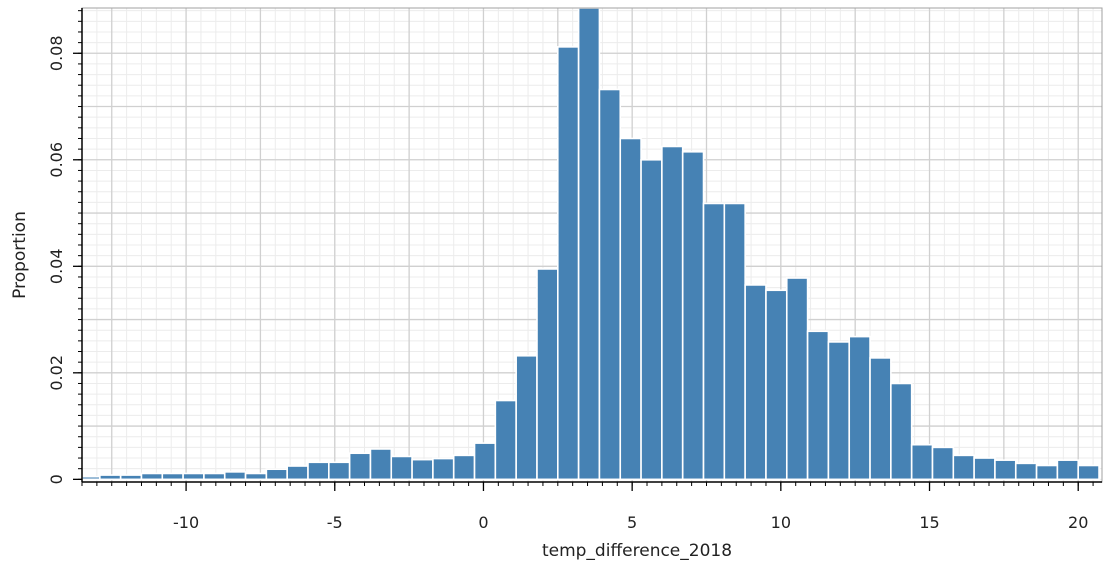 This screenshot has height=569, width=1106. I want to click on y-tick-label: 0.02, so click(56, 373).